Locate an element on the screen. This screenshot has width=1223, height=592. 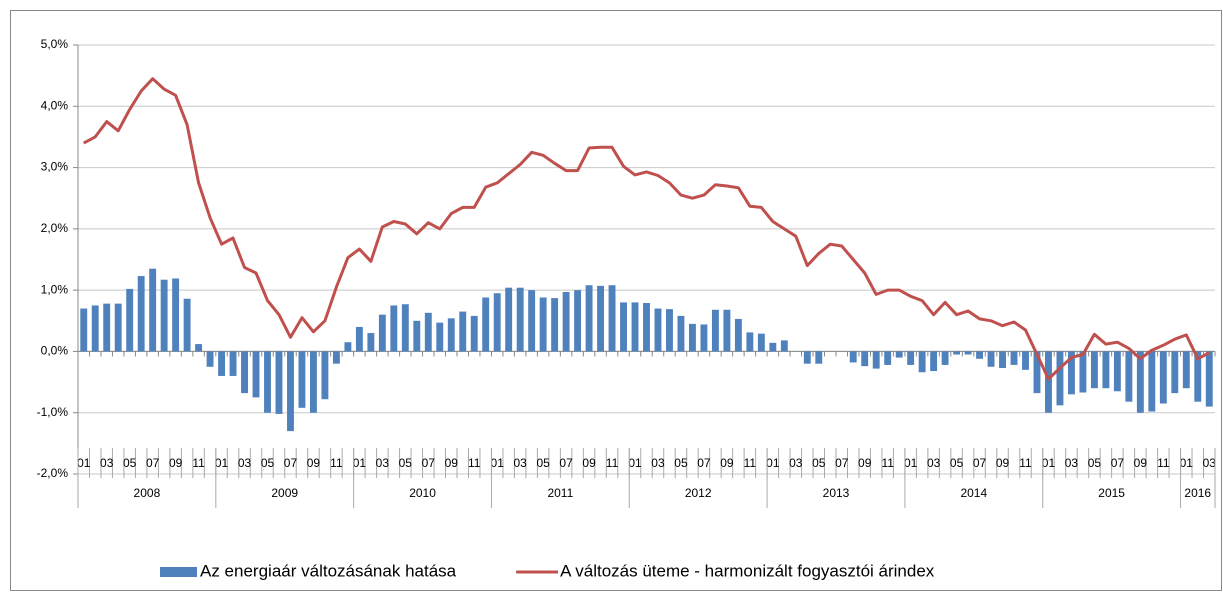
year-label: 2014 is located at coordinates (973, 493).